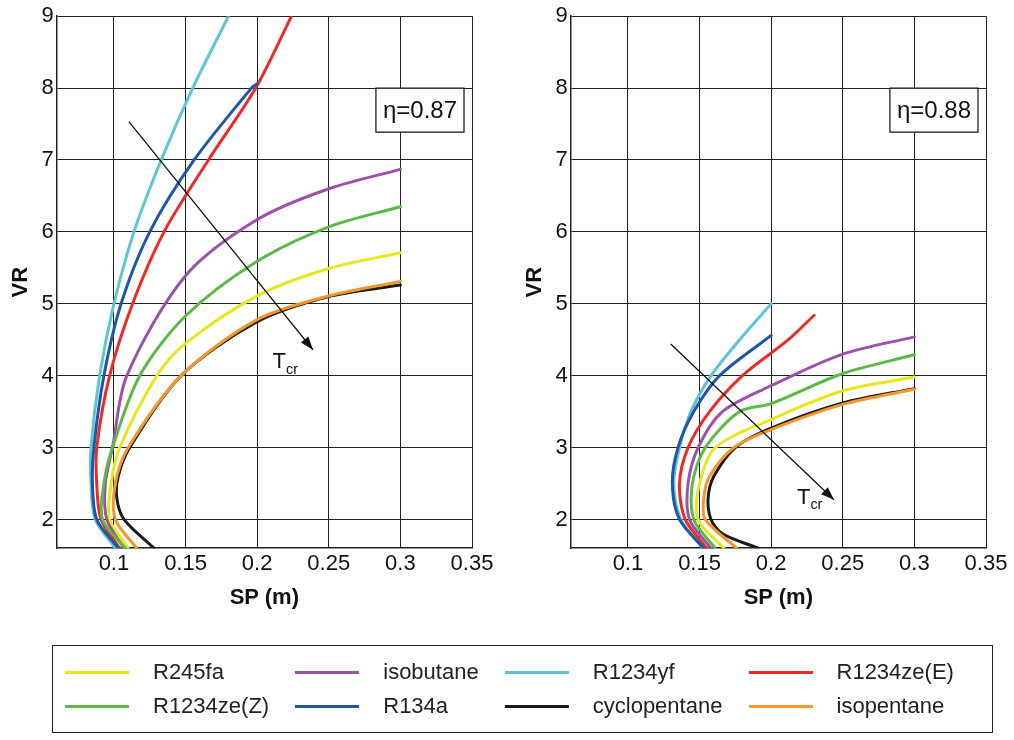 The height and width of the screenshot is (740, 1014). What do you see at coordinates (419, 109) in the screenshot?
I see `annotation: η=0.87` at bounding box center [419, 109].